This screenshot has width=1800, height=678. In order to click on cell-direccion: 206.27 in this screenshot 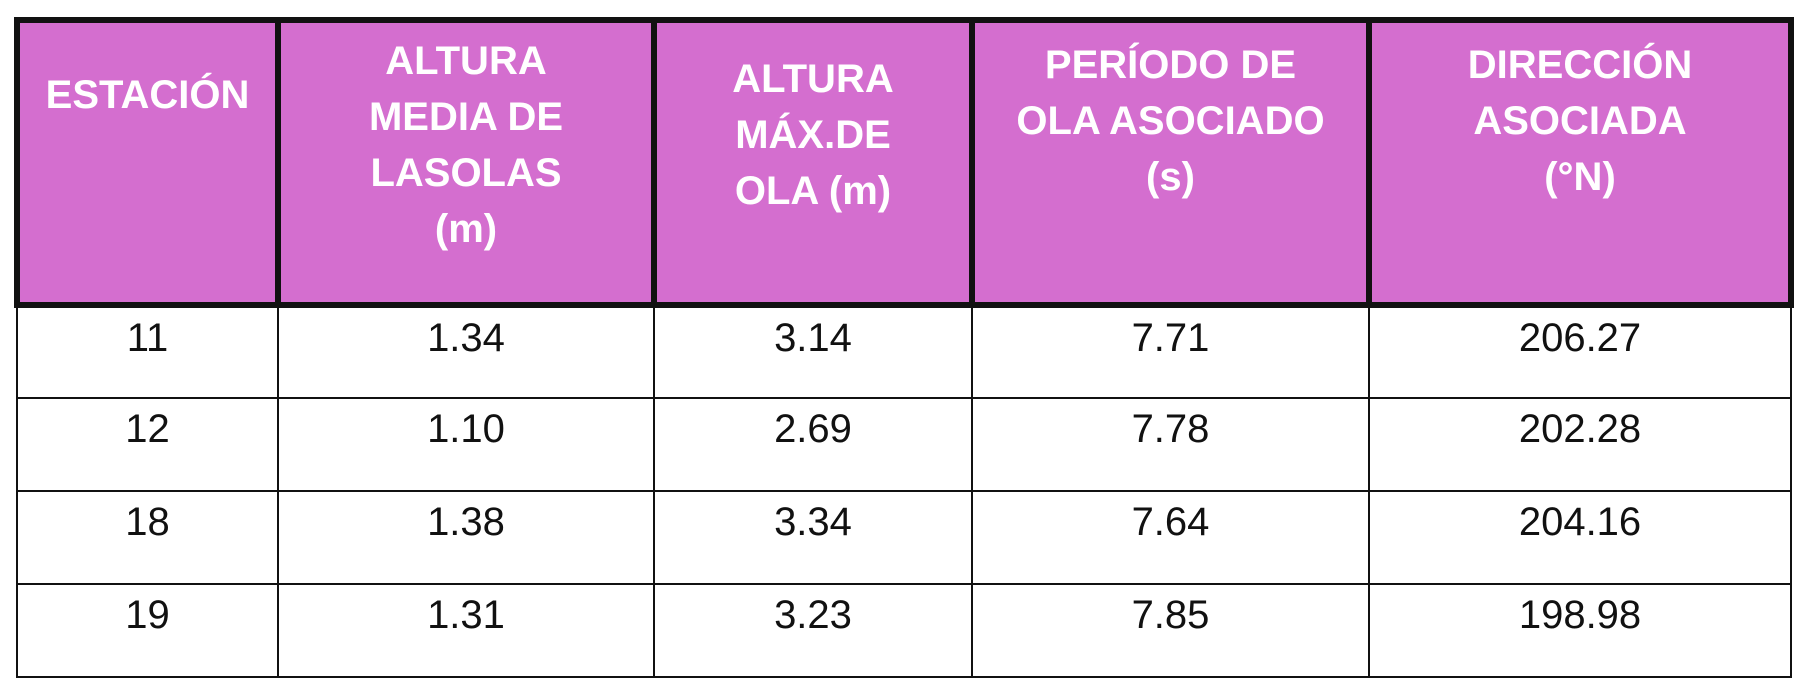, I will do `click(1580, 352)`.